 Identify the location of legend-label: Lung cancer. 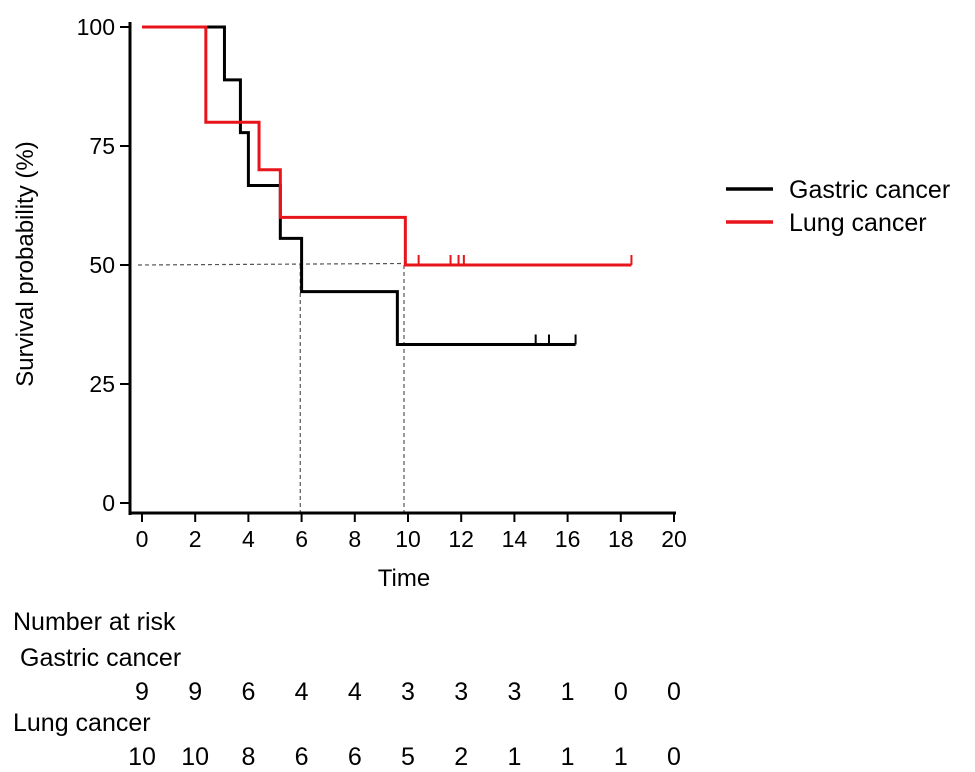
(858, 223).